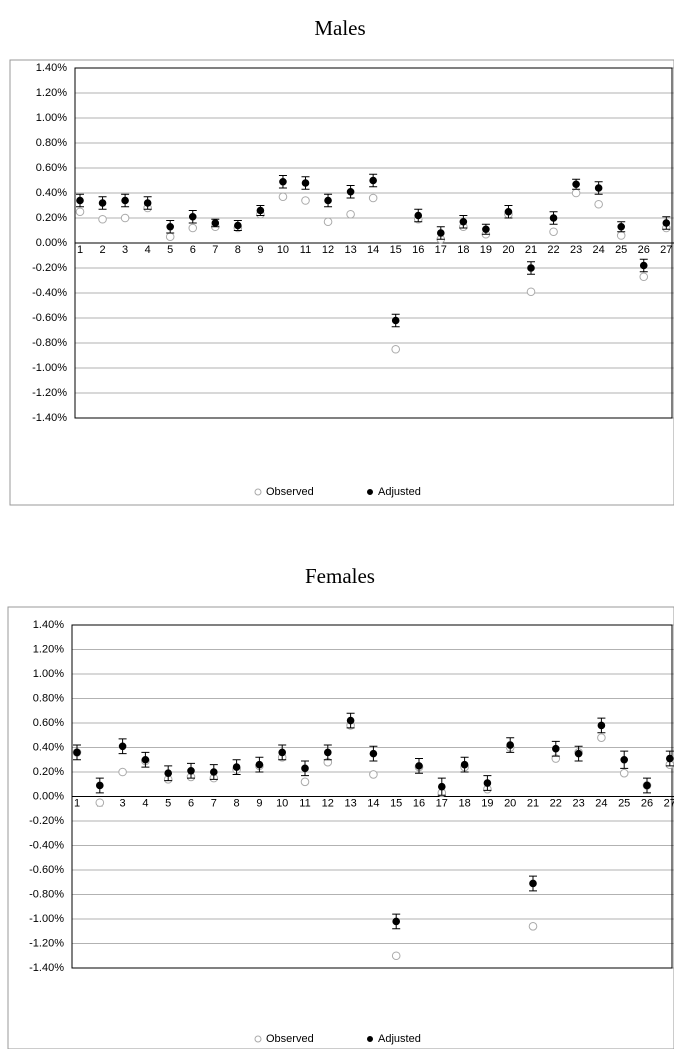 This screenshot has height=1049, width=674. I want to click on y-tick-label: 1.40%, so click(51, 68).